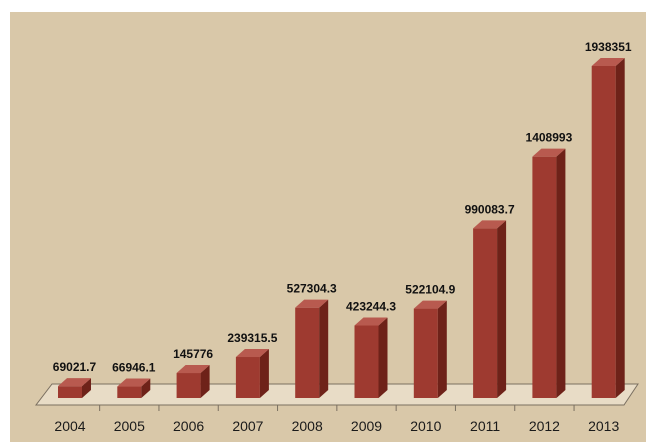 The image size is (652, 448). Describe the element at coordinates (371, 307) in the screenshot. I see `value-label: 423244.3` at that location.